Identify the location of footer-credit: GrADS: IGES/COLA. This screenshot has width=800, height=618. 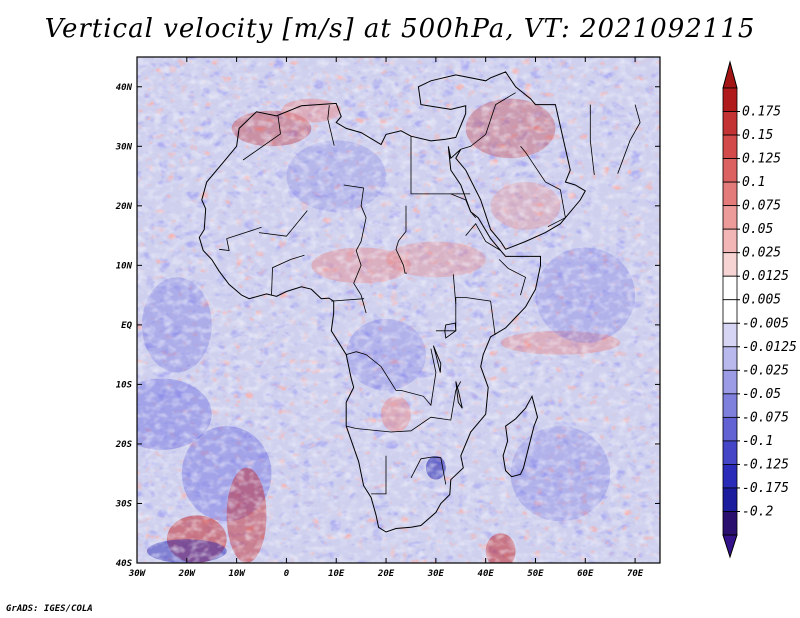
(49, 609).